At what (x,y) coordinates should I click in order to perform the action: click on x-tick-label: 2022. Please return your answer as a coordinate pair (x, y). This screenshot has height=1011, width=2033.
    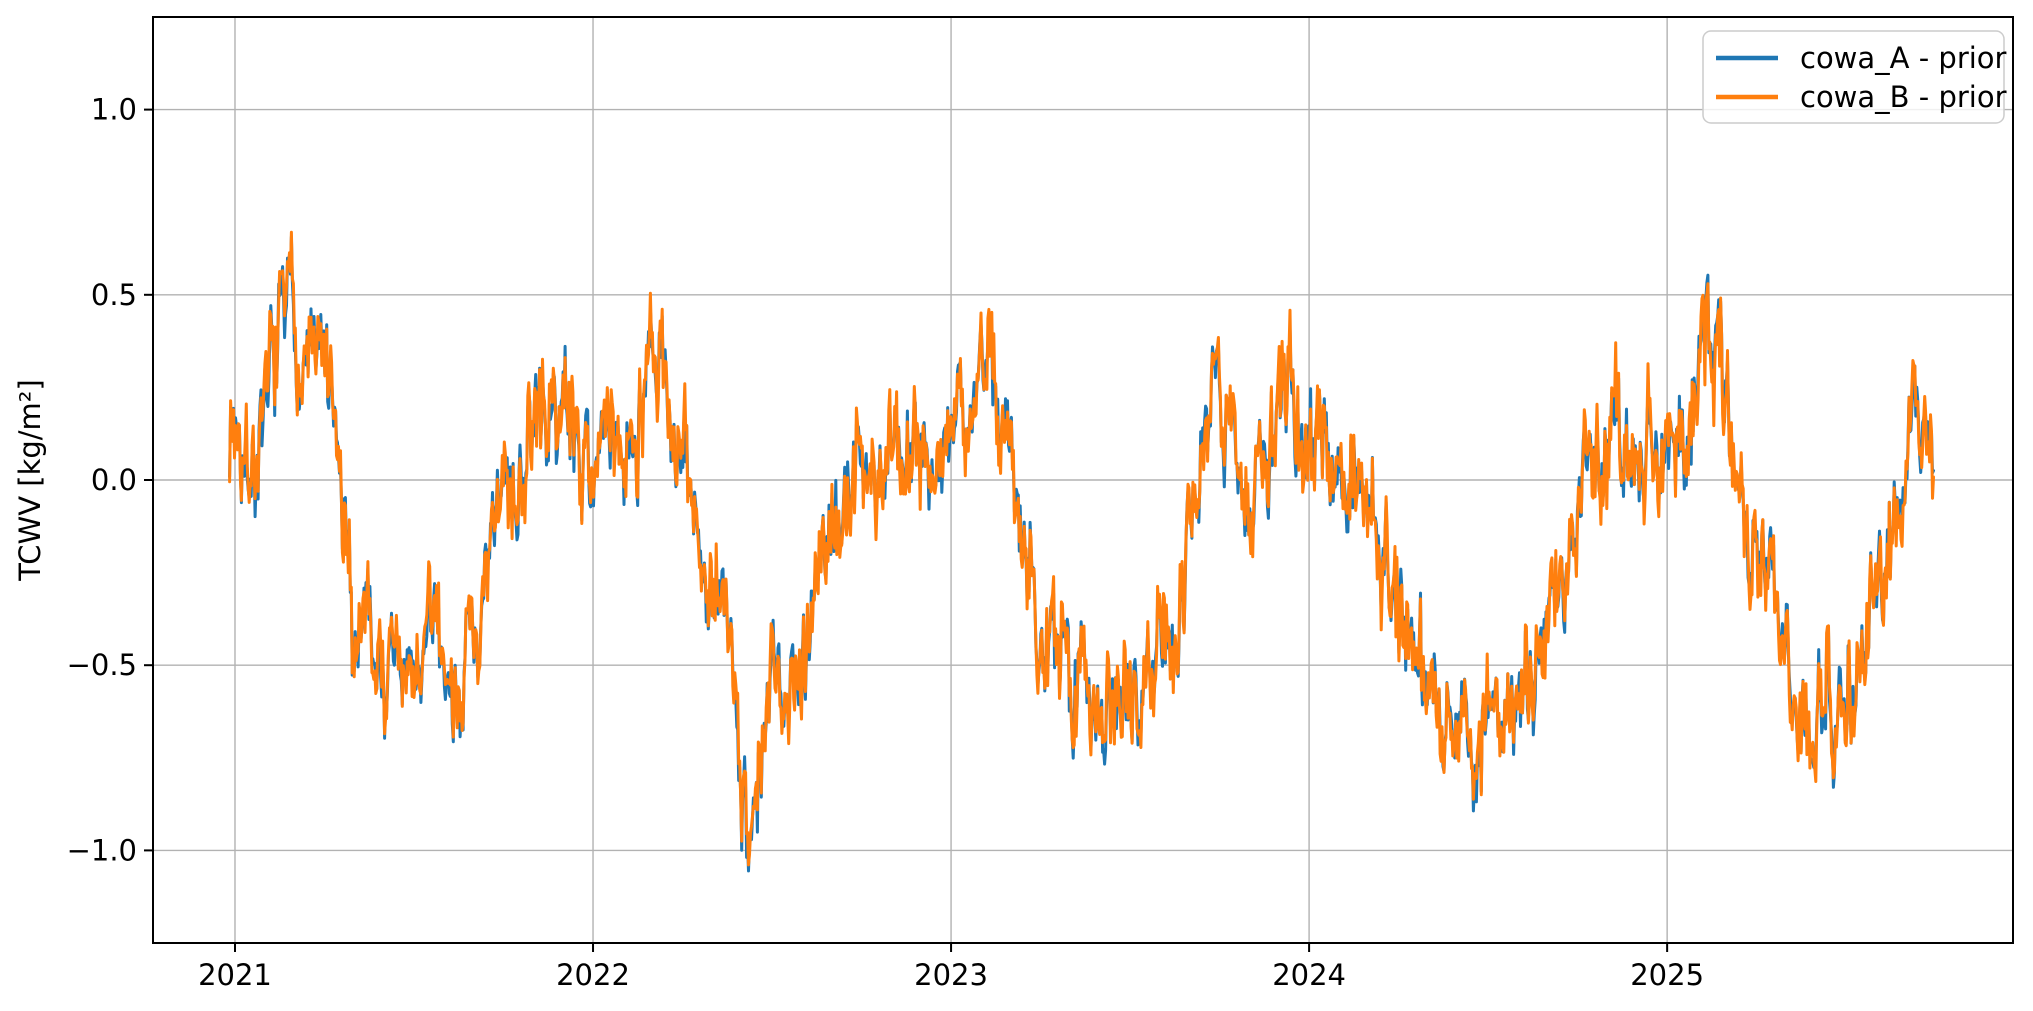
    Looking at the image, I should click on (593, 975).